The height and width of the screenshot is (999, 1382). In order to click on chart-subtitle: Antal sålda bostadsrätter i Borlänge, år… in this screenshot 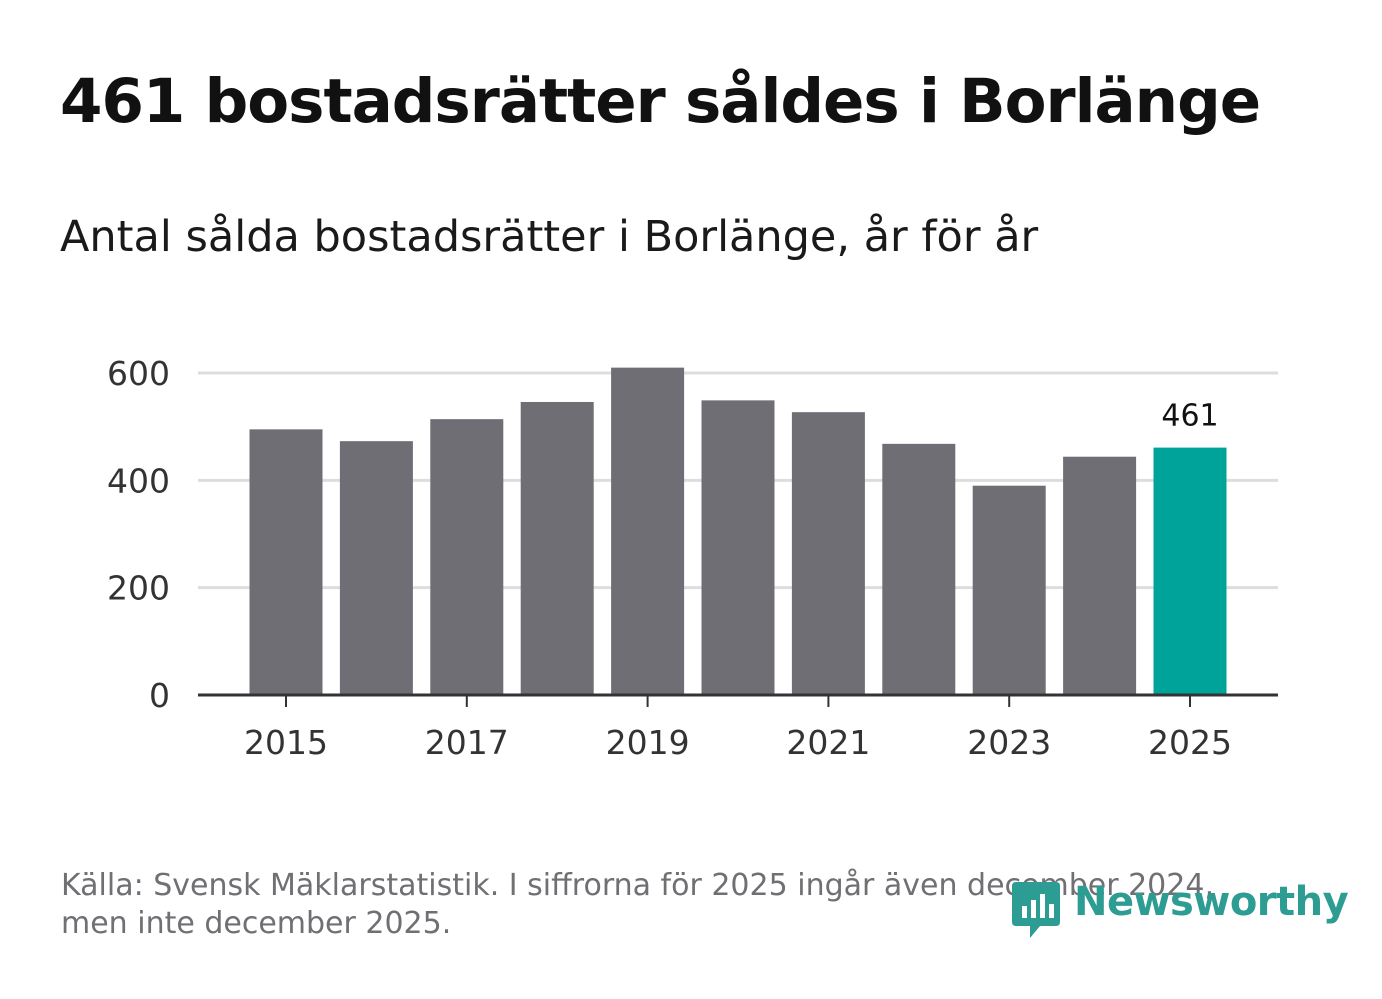, I will do `click(549, 237)`.